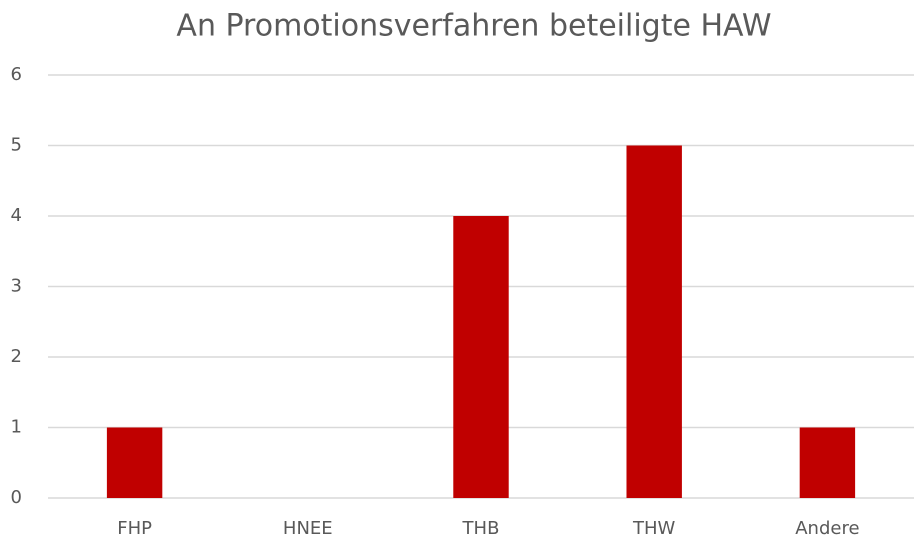 The width and height of the screenshot is (914, 542). I want to click on y-tick-label: 0, so click(16, 497).